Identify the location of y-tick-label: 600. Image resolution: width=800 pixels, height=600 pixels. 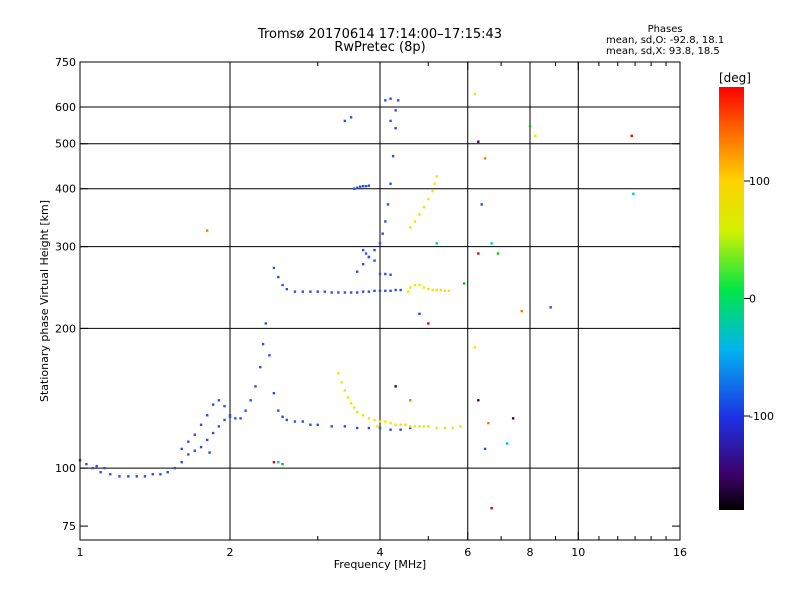
(65, 107).